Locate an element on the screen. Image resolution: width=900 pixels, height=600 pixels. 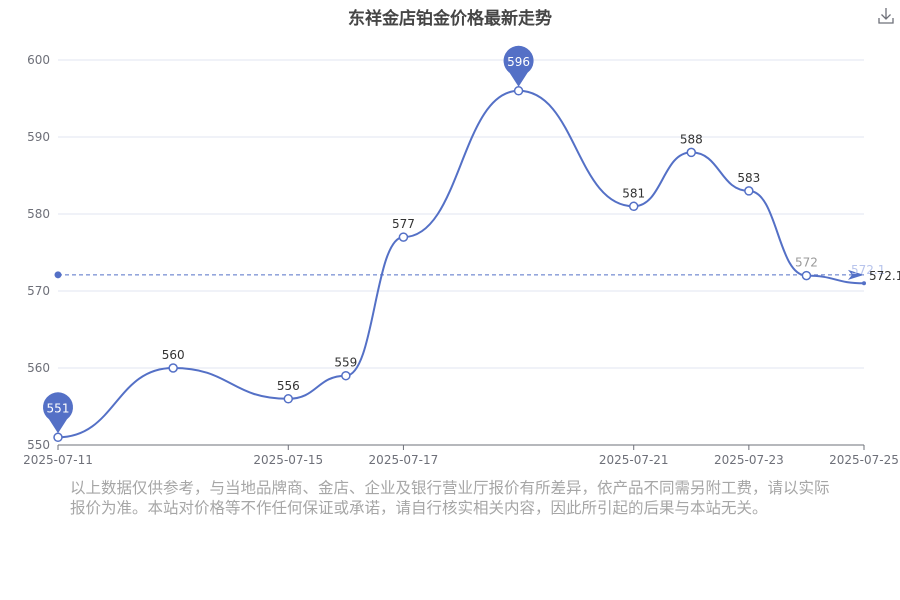
y-tick-label: 600 is located at coordinates (38, 60).